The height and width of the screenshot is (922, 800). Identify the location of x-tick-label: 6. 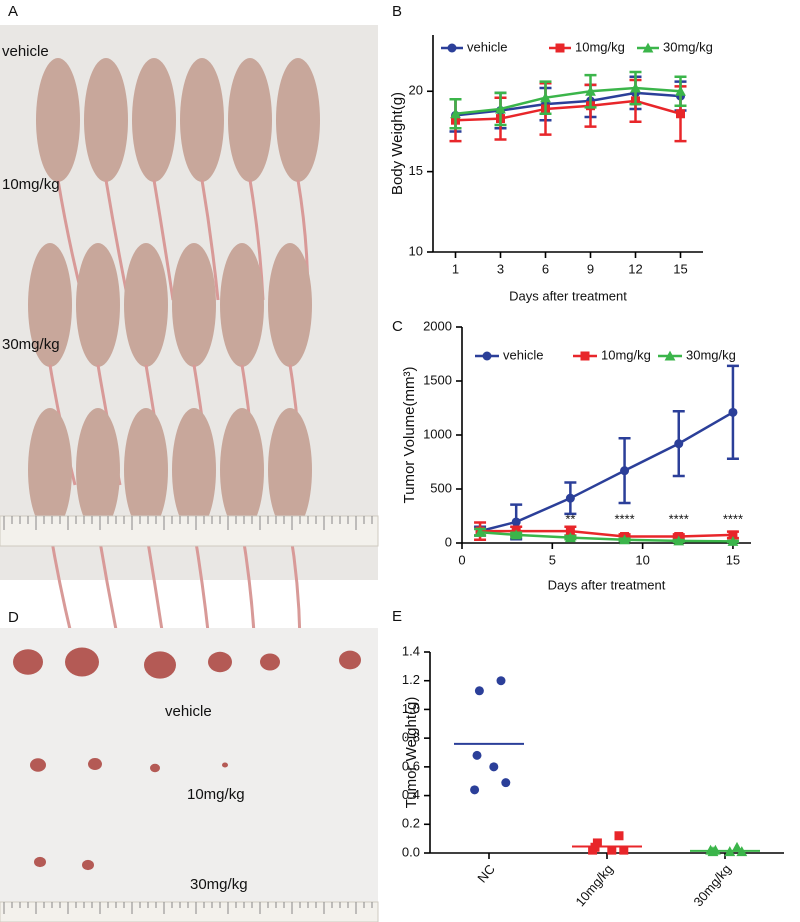
(545, 268).